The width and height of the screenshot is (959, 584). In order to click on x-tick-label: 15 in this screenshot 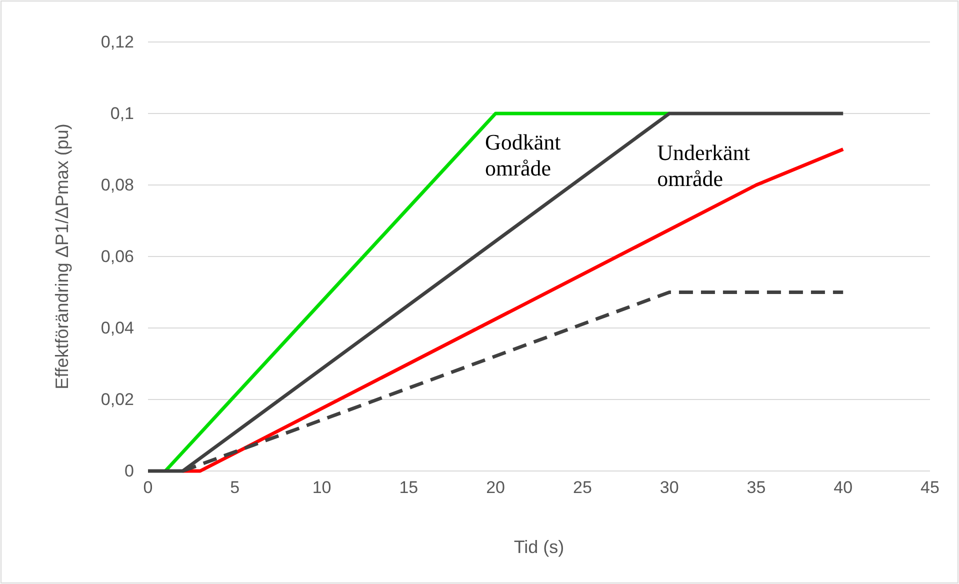, I will do `click(408, 488)`.